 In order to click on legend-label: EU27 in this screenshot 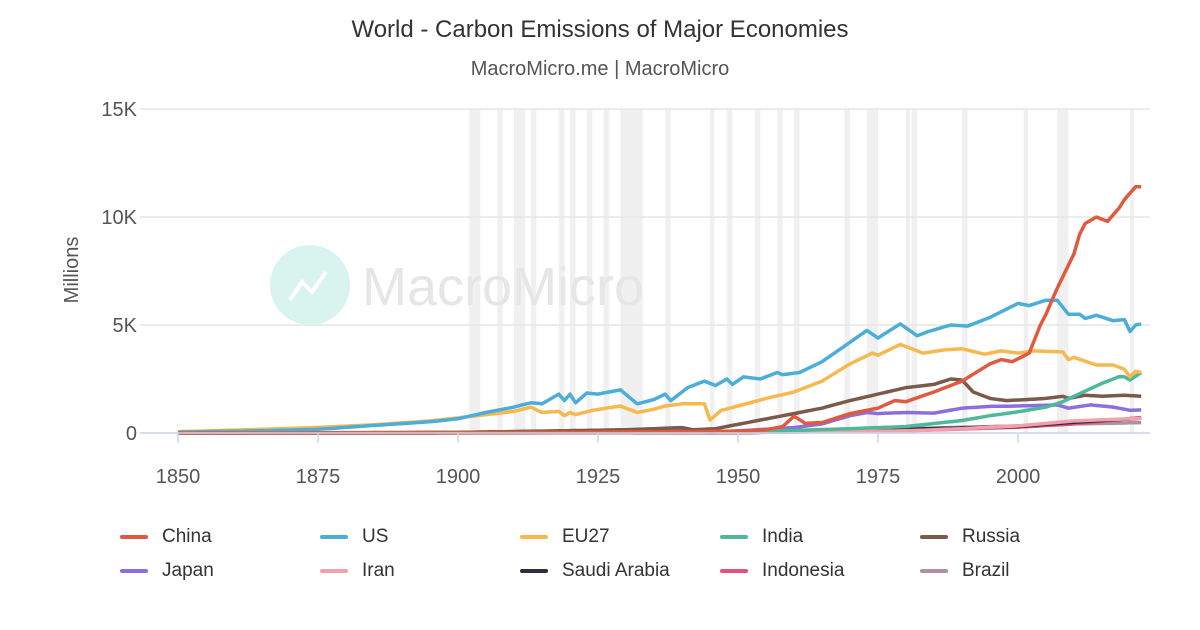, I will do `click(586, 536)`.